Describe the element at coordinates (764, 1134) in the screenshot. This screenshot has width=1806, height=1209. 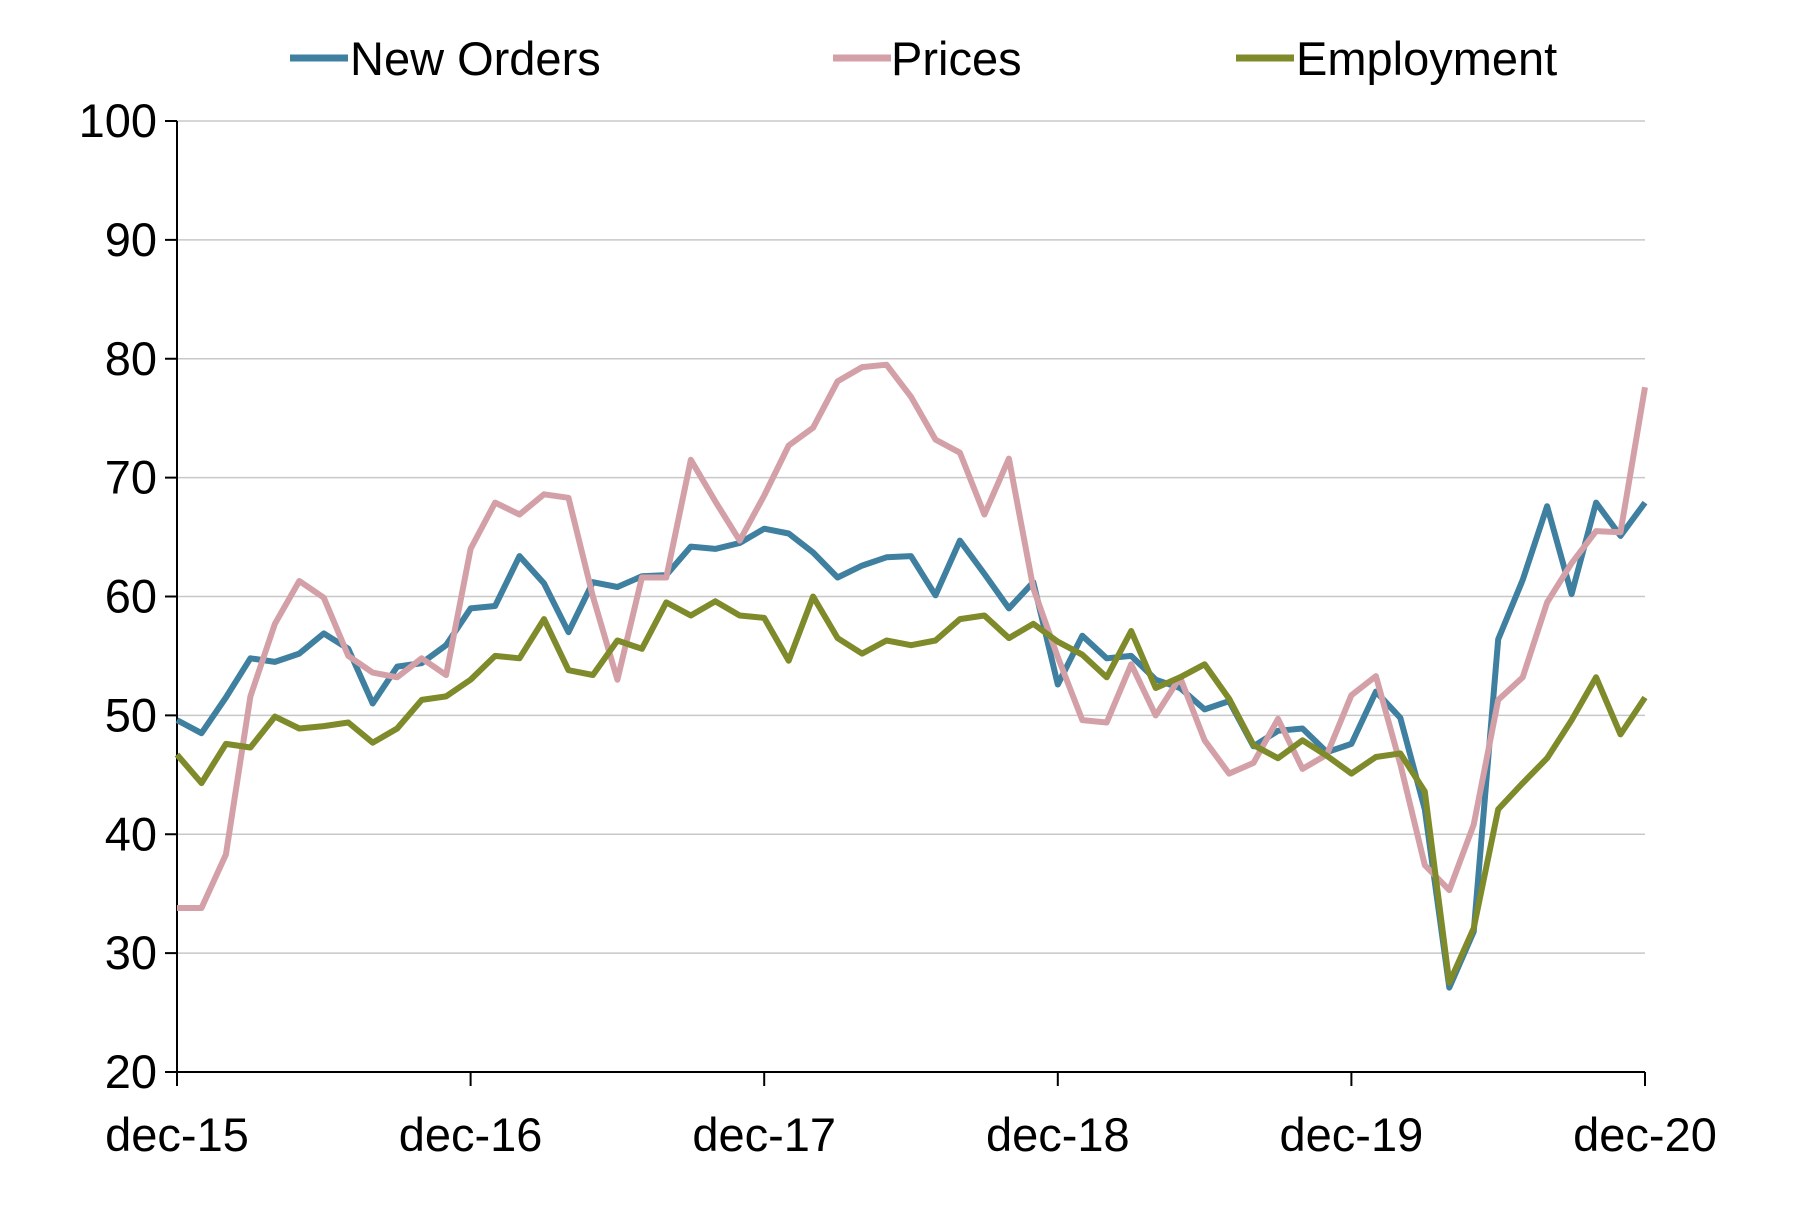
I see `x-tick-label: dec-17` at that location.